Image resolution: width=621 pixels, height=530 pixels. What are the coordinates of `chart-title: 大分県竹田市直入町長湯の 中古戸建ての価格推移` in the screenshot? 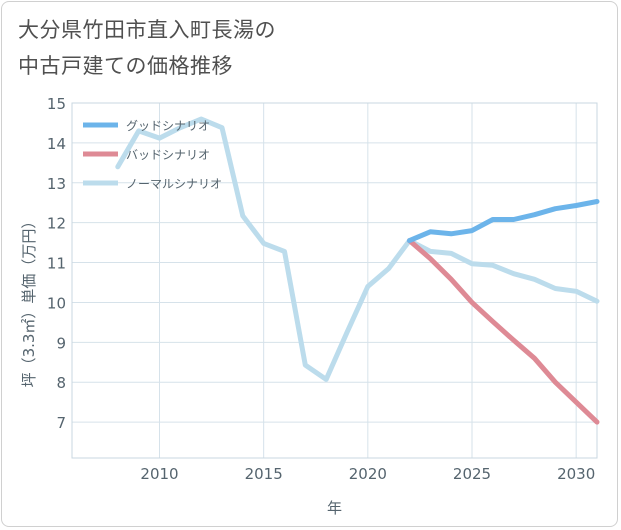 It's located at (298, 48).